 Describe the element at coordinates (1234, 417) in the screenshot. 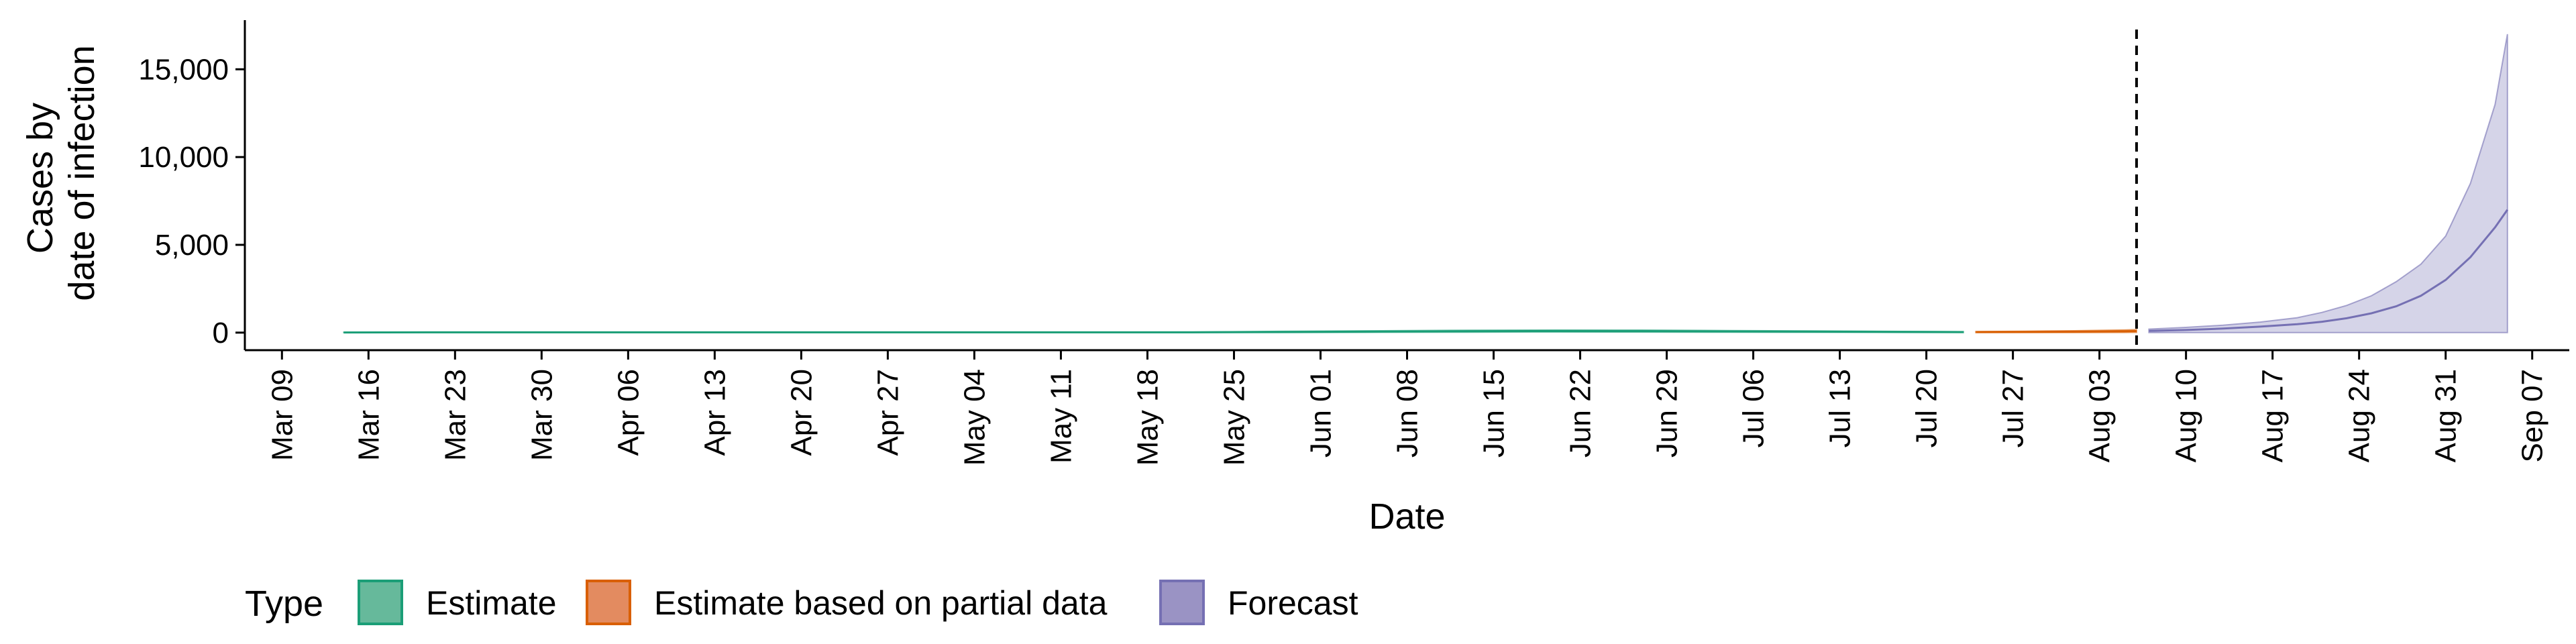

I see `x-tick-label: May 25` at that location.